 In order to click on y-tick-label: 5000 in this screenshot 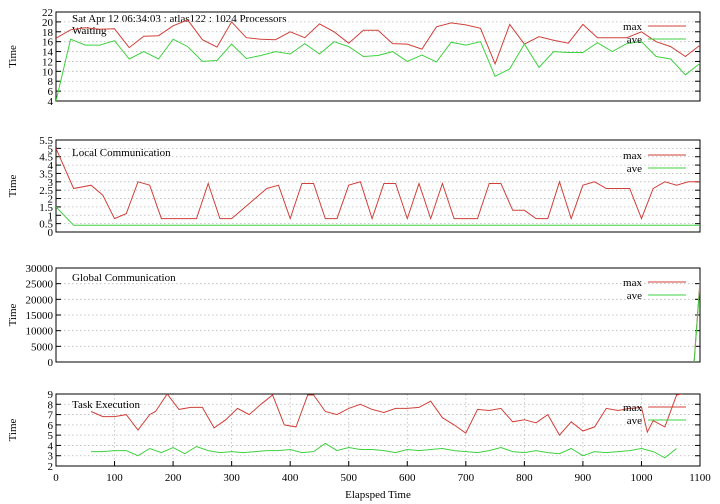, I will do `click(42, 347)`.